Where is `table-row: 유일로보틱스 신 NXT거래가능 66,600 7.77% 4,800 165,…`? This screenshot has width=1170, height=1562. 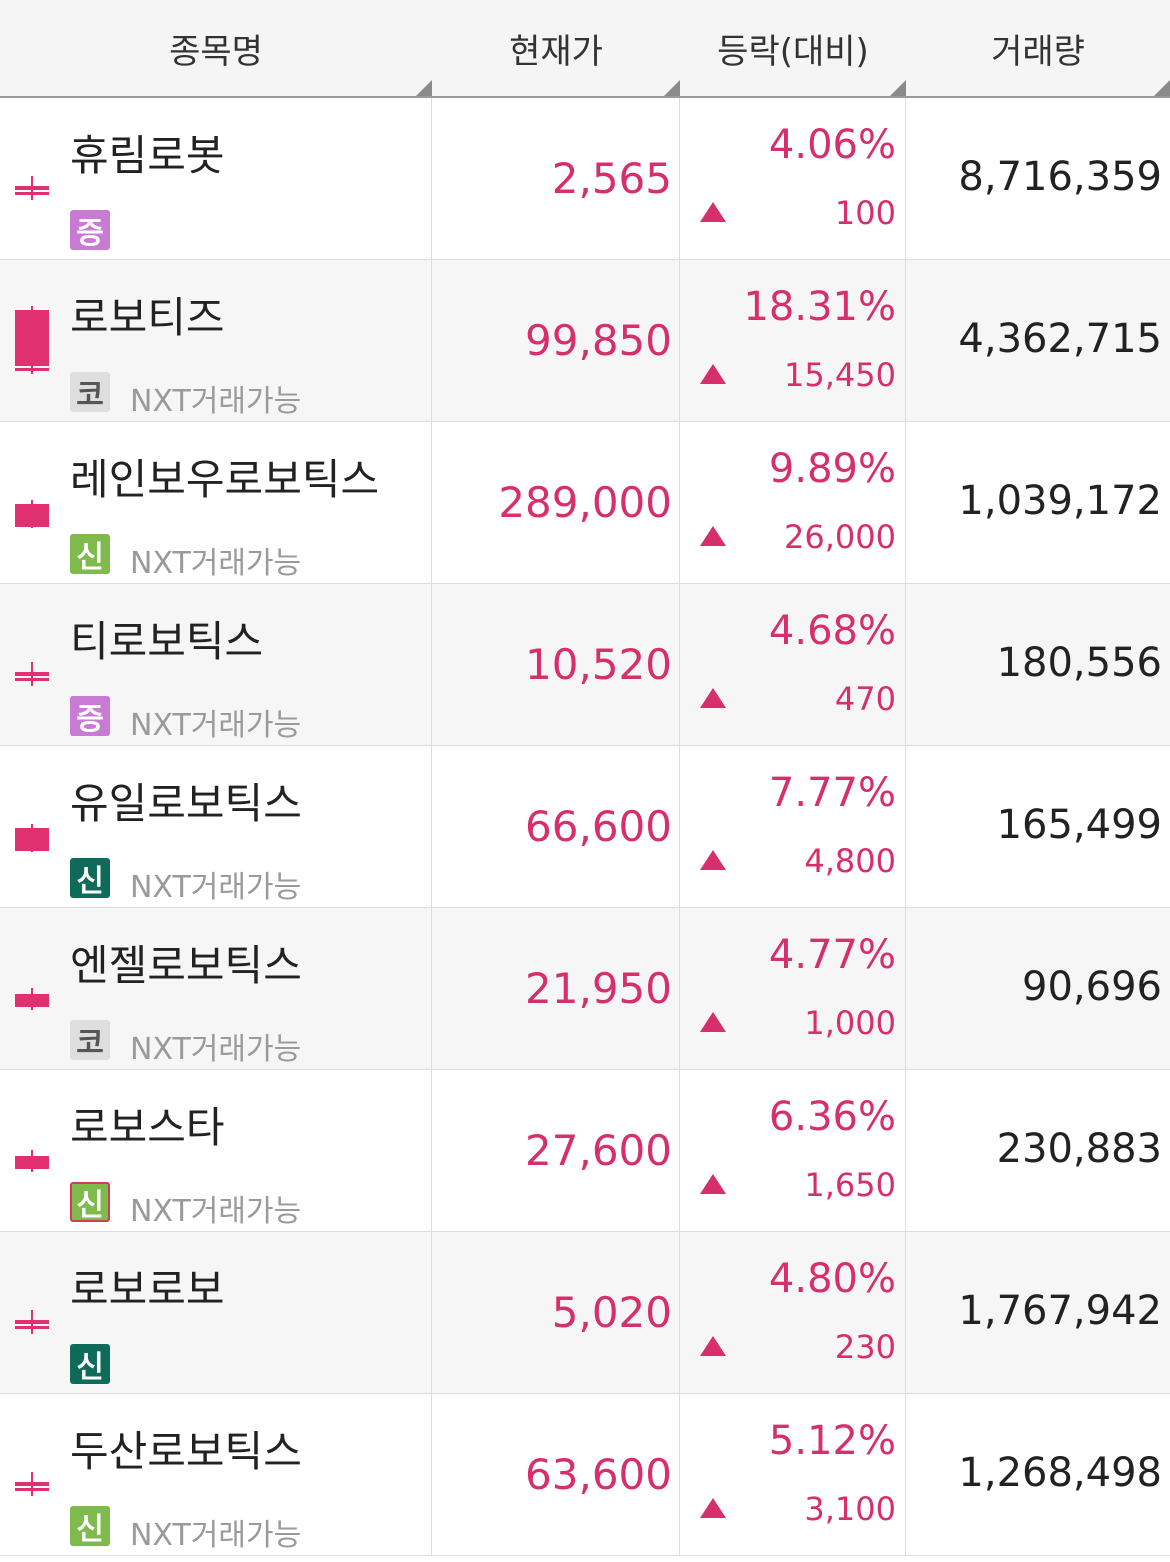 table-row: 유일로보틱스 신 NXT거래가능 66,600 7.77% 4,800 165,… is located at coordinates (585, 827).